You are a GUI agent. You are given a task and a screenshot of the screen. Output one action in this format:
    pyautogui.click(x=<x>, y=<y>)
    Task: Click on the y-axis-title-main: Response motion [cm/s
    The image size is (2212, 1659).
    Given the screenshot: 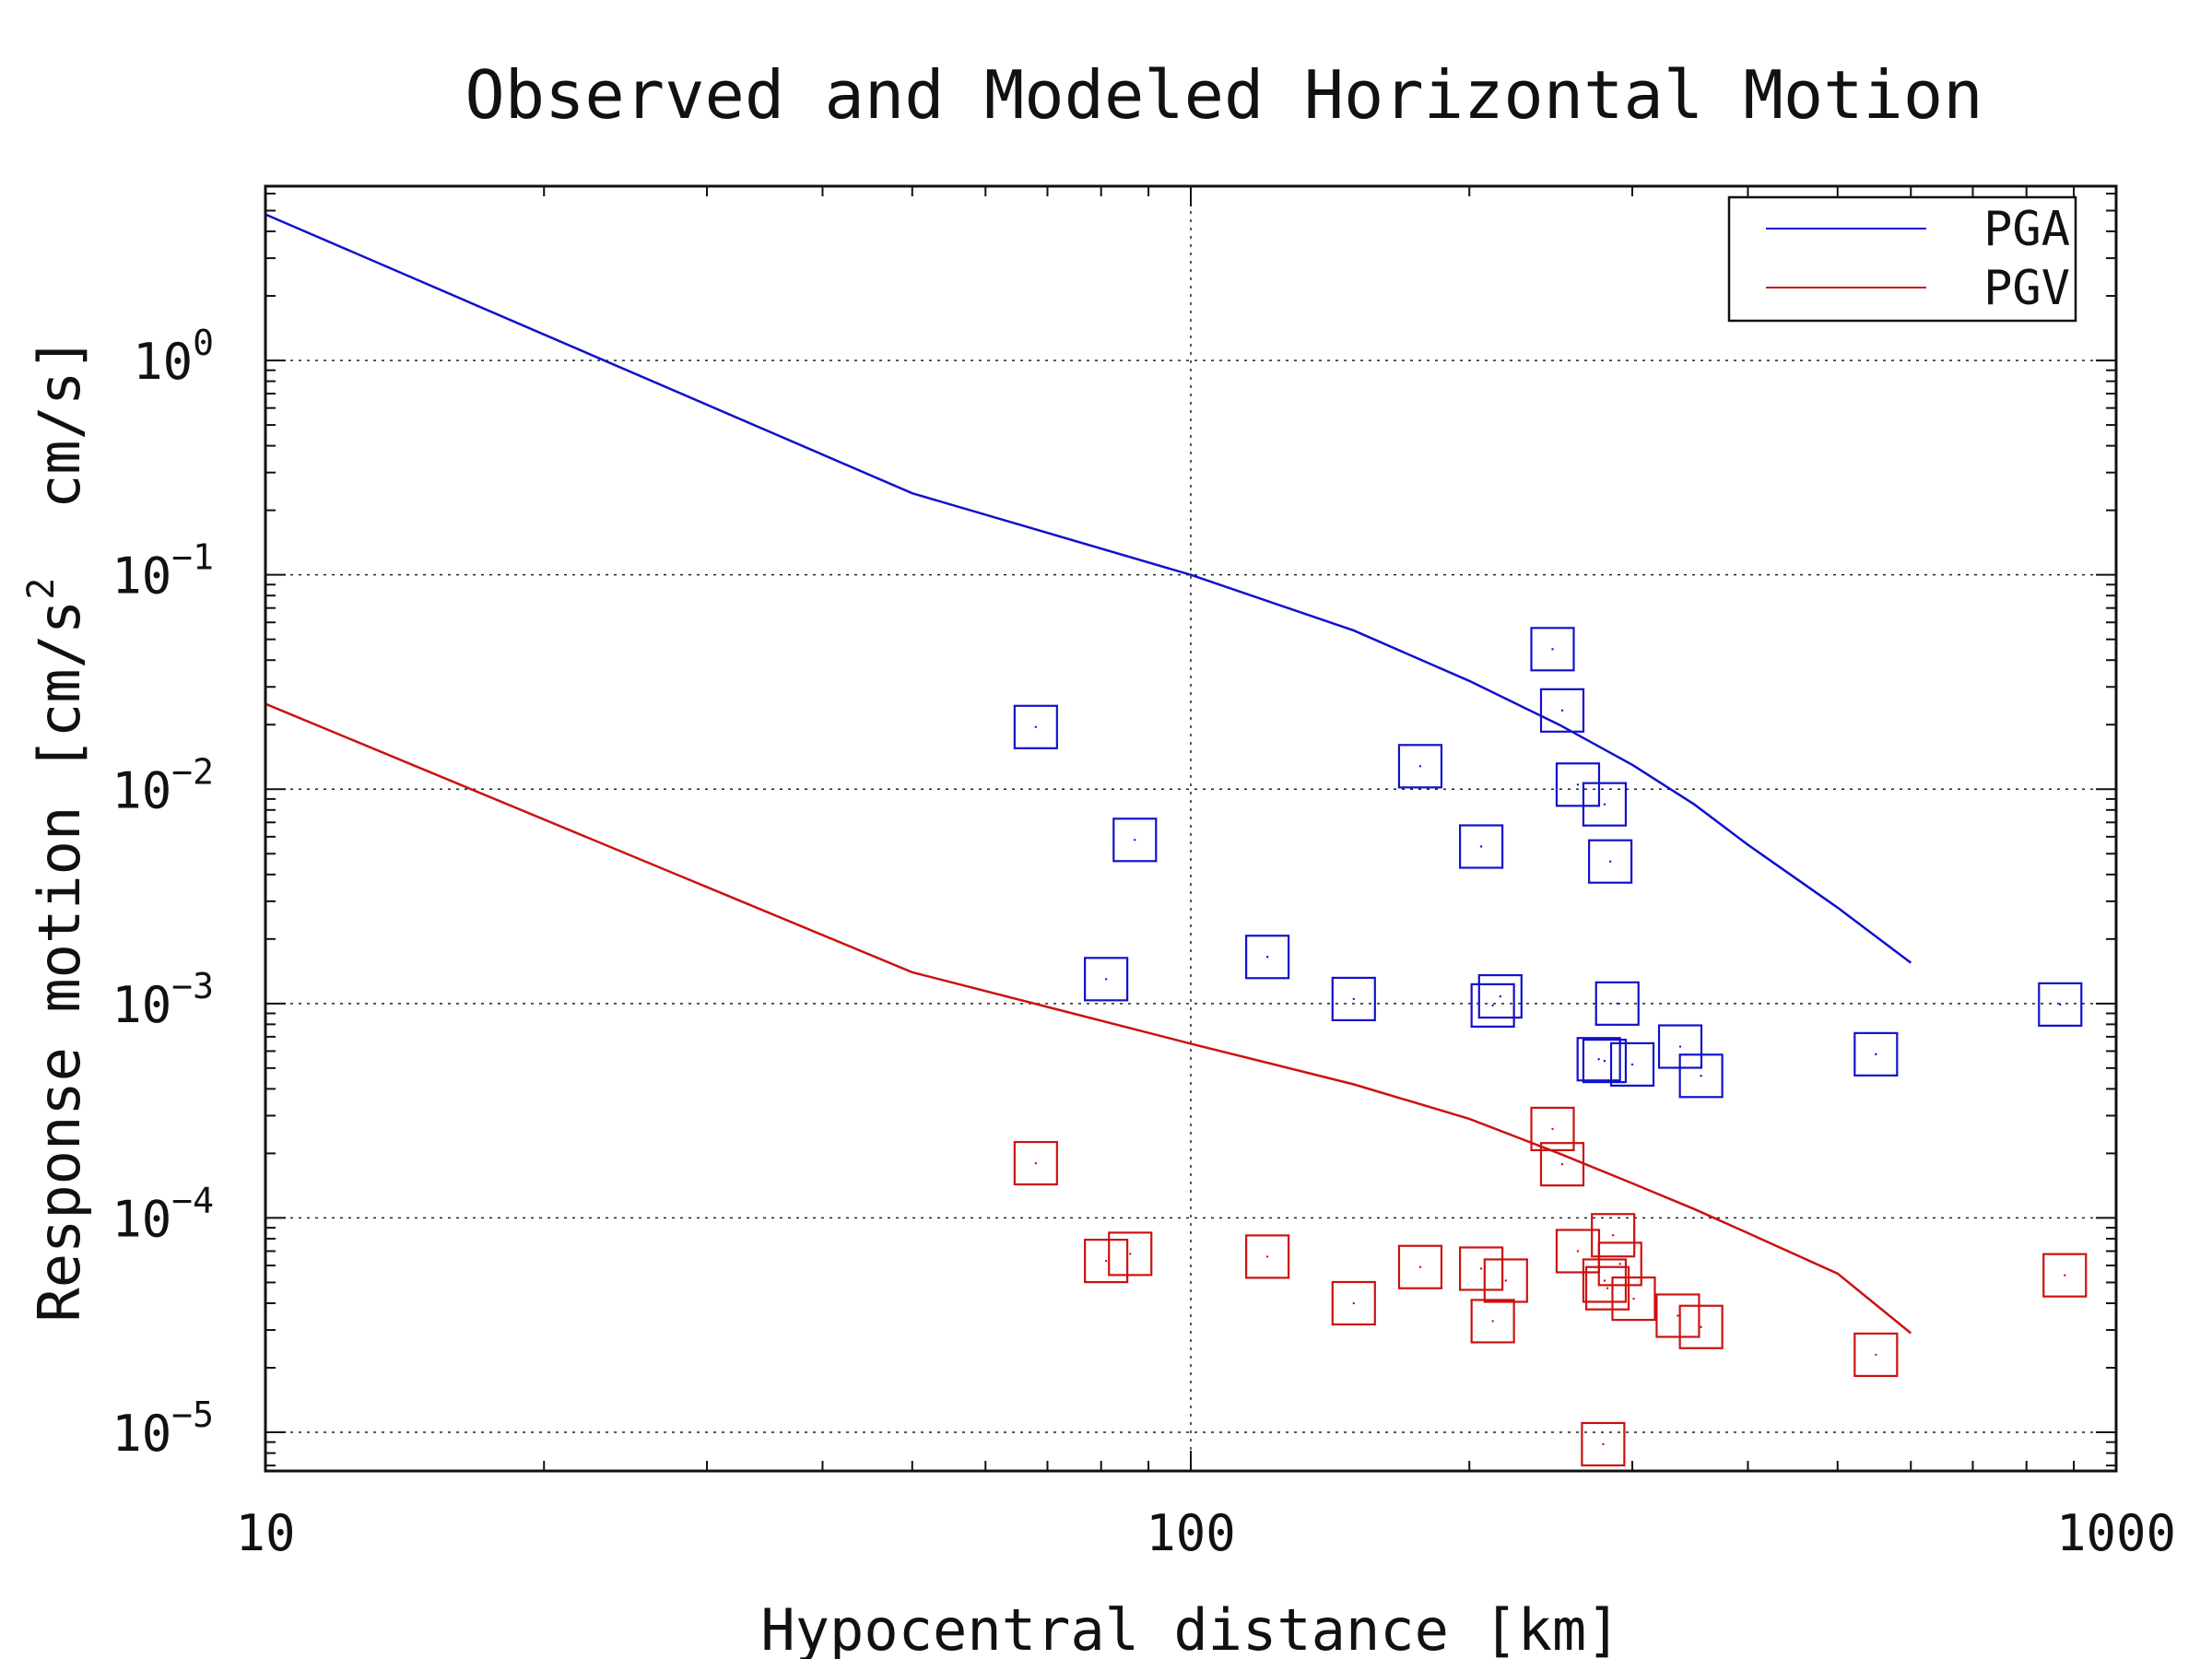 What is the action you would take?
    pyautogui.click(x=59, y=961)
    